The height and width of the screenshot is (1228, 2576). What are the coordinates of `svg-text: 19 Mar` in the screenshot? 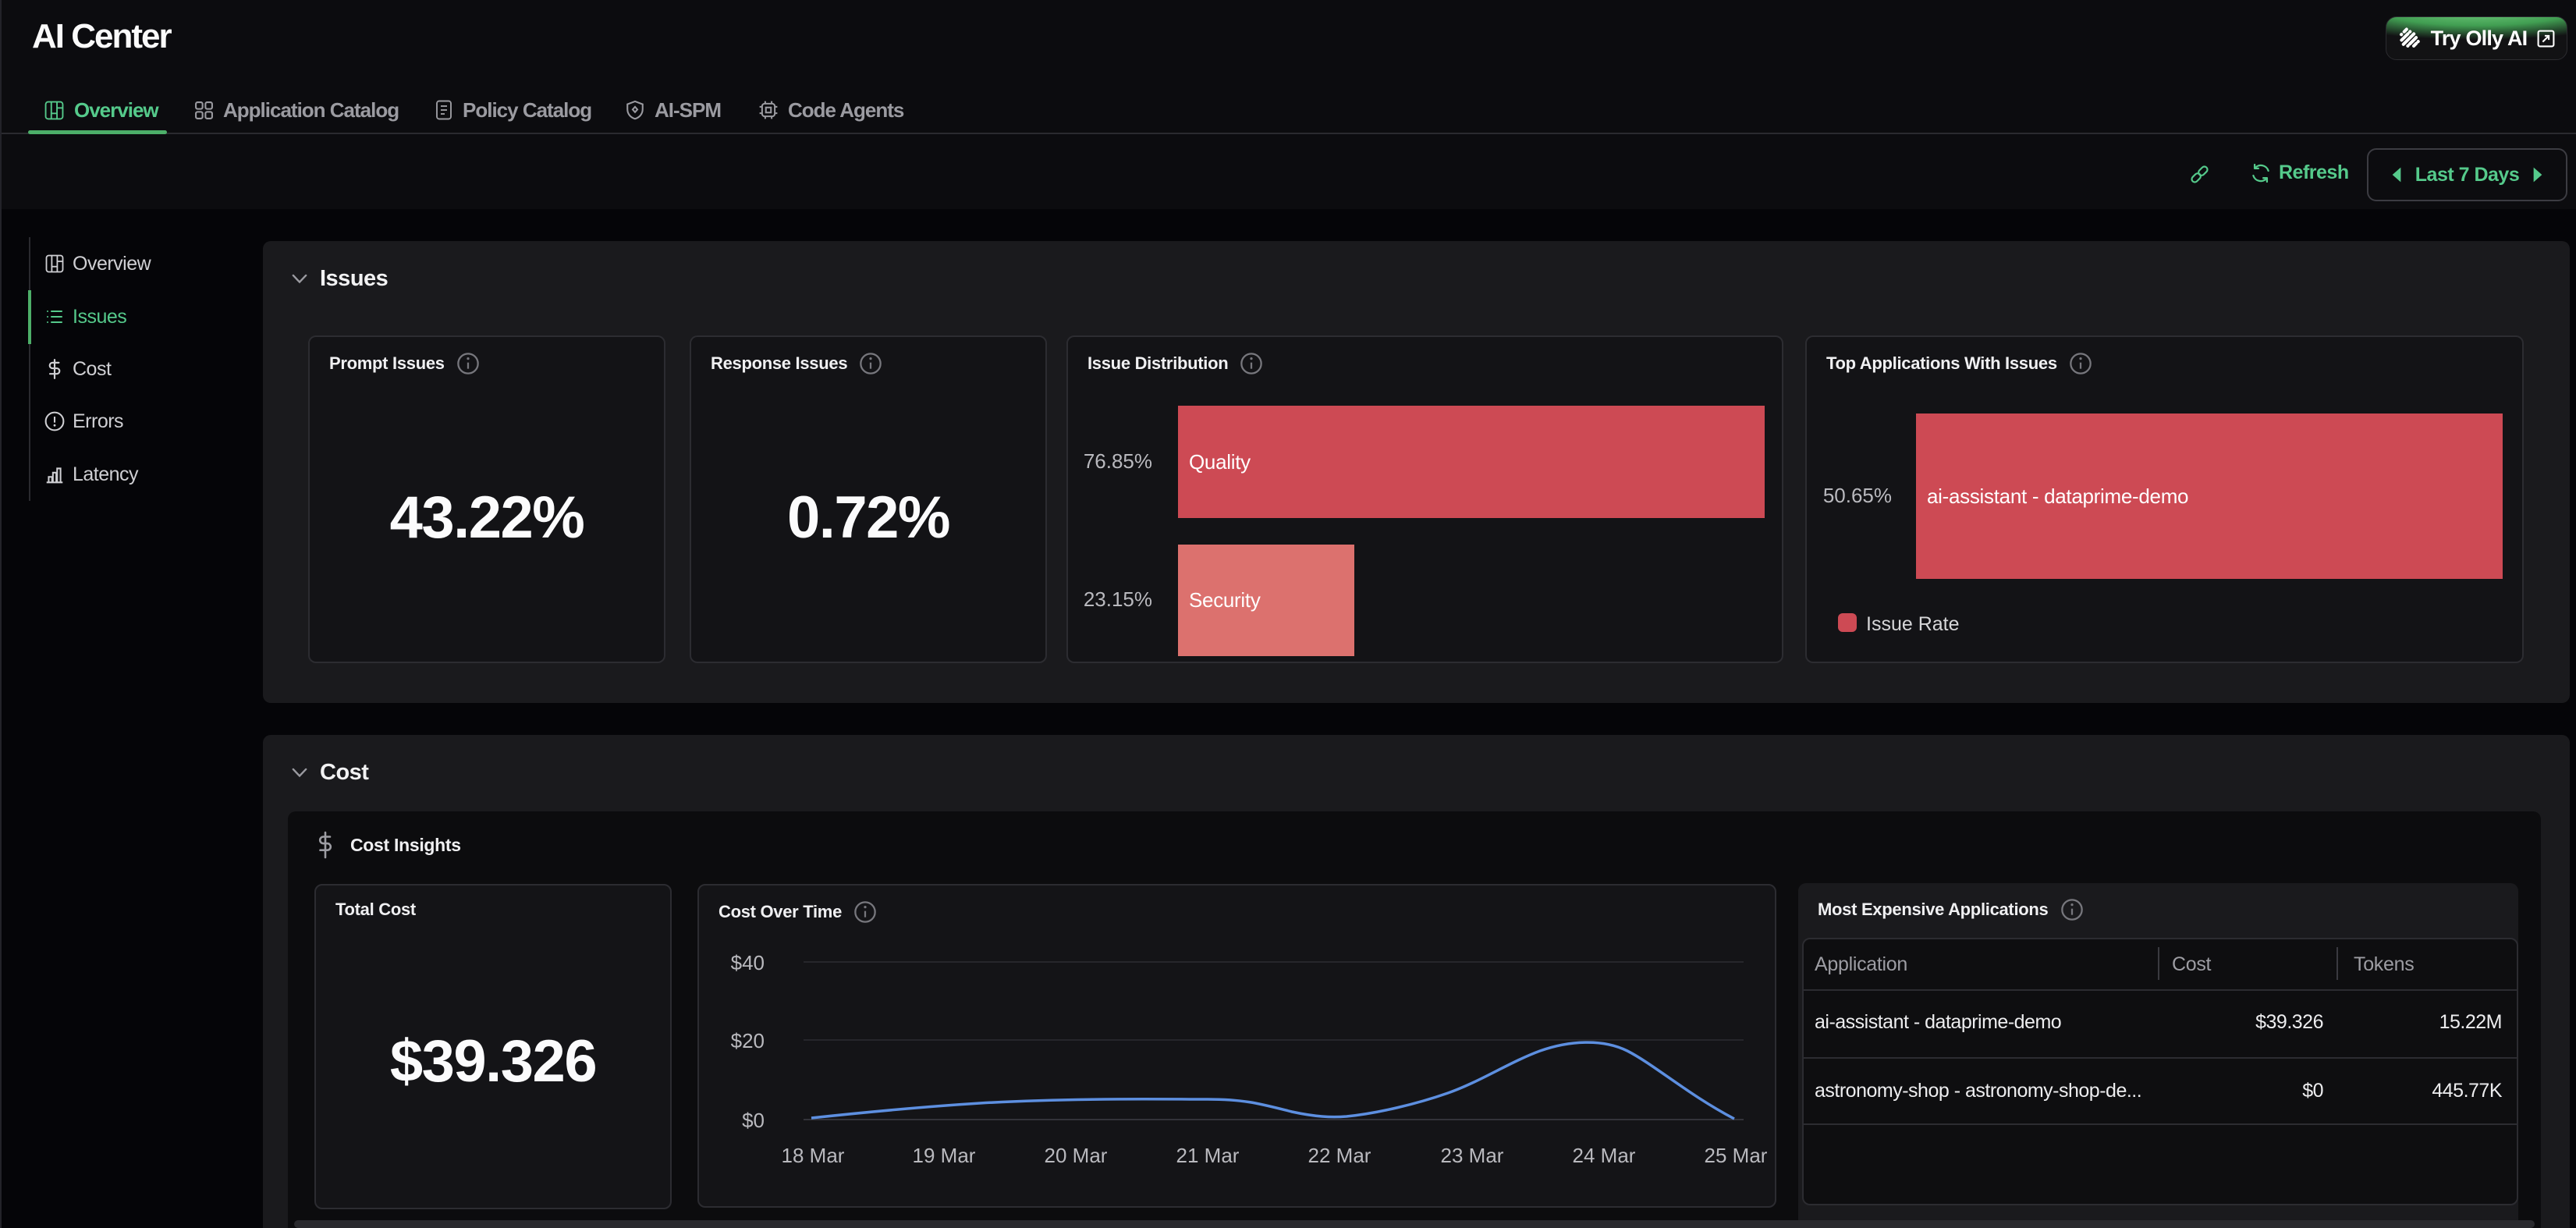 It's located at (944, 1155).